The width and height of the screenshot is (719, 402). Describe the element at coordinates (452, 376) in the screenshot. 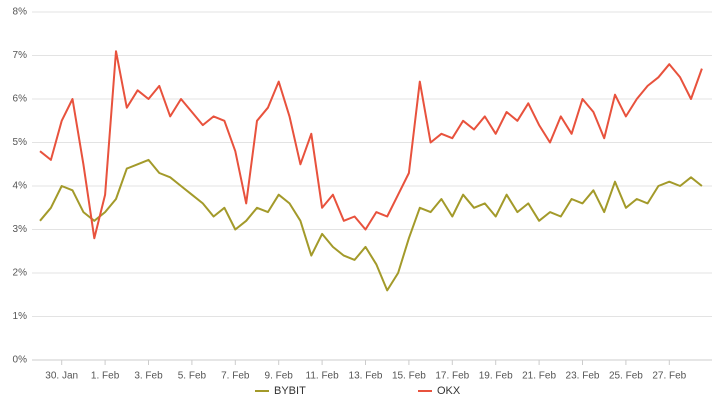

I see `x-tick-label: 17. Feb` at that location.